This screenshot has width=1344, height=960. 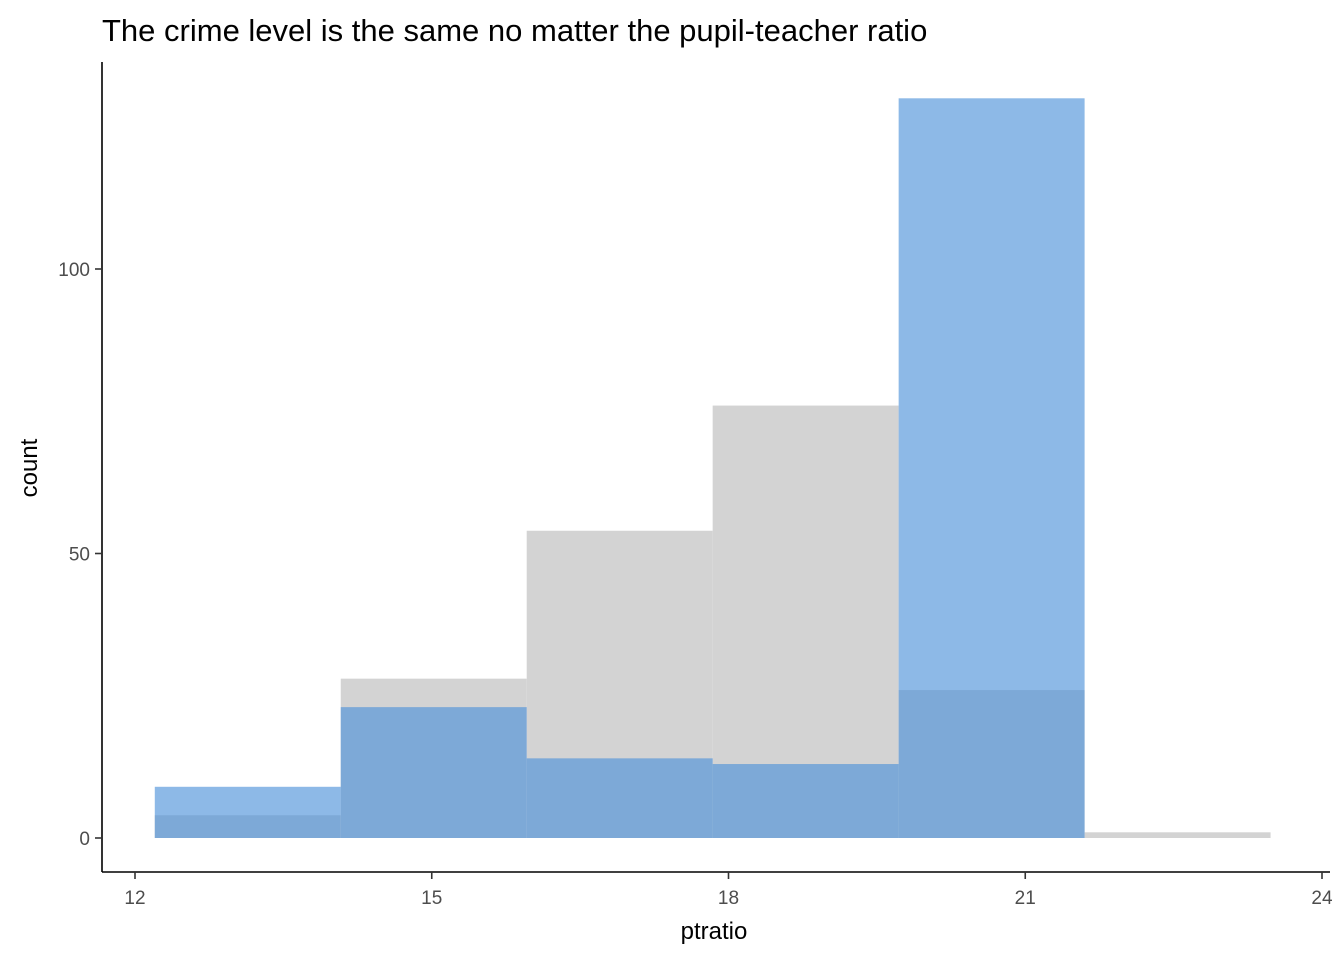 I want to click on x-tick-label-24: 24, so click(x=1322, y=898).